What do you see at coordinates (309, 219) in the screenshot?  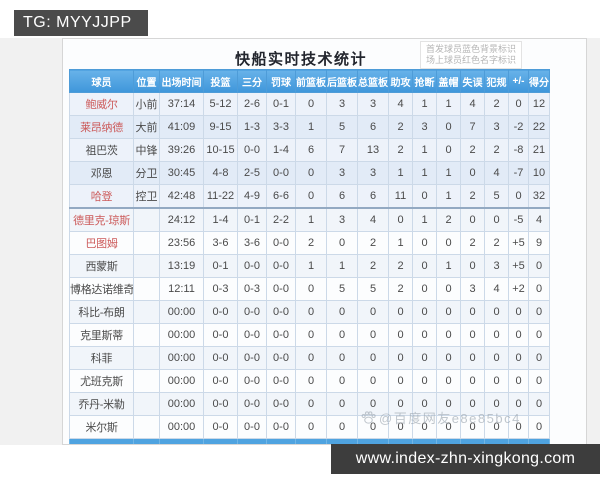 I see `player-row: 德里克-琼斯 24:12 1-4 0-1 2-2 1 3 4 0 1 2 0 0 -5 4` at bounding box center [309, 219].